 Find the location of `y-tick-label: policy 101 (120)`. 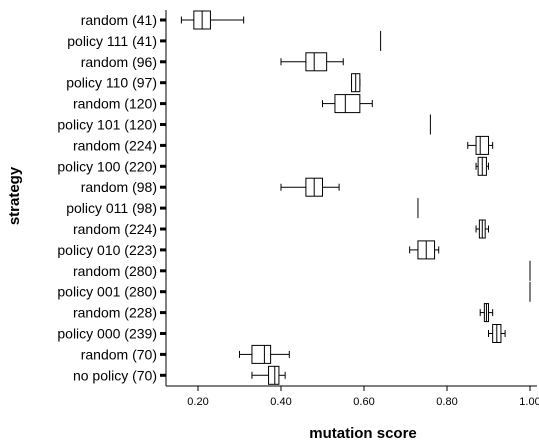

y-tick-label: policy 101 (120) is located at coordinates (107, 125).